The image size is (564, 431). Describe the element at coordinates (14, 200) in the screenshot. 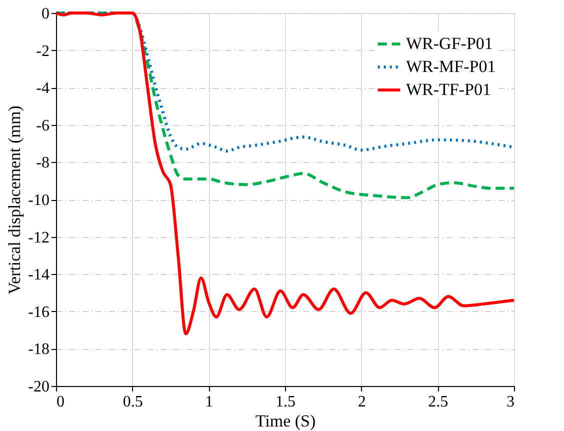

I see `y-axis-title: Vertical displacement (mm)` at that location.